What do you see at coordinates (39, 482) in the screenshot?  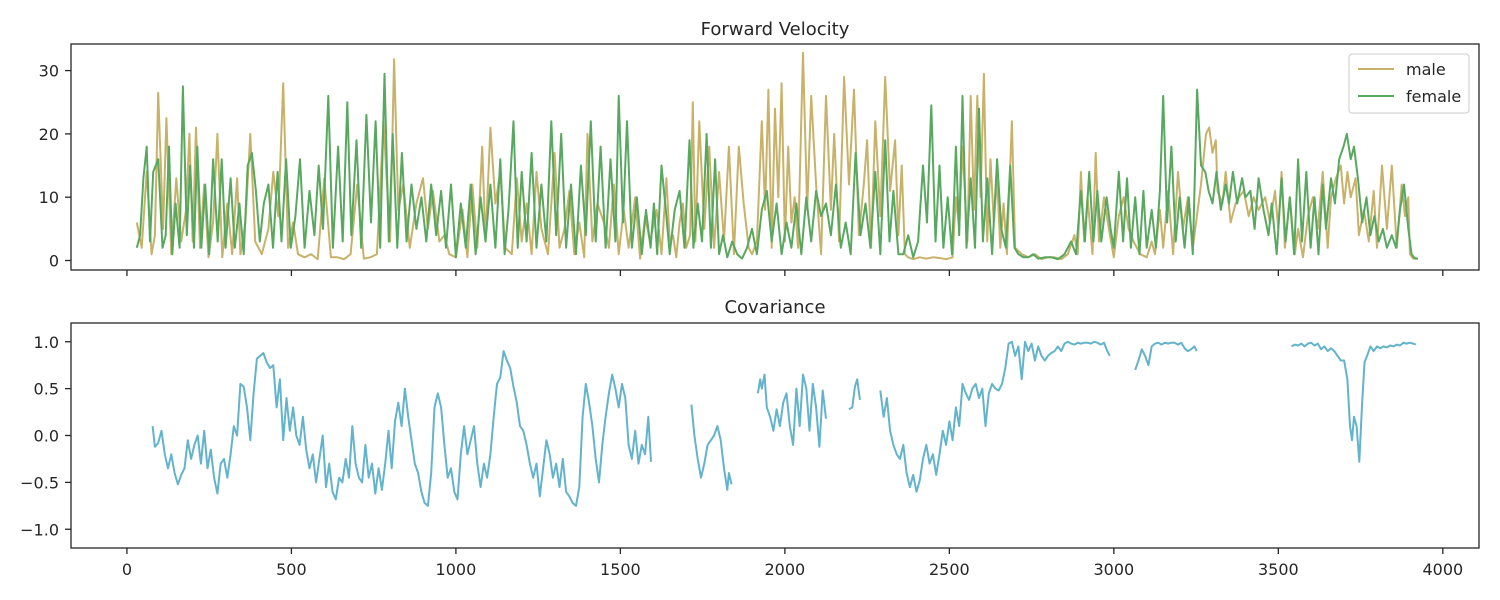 I see `y-tick-label: −0.5` at bounding box center [39, 482].